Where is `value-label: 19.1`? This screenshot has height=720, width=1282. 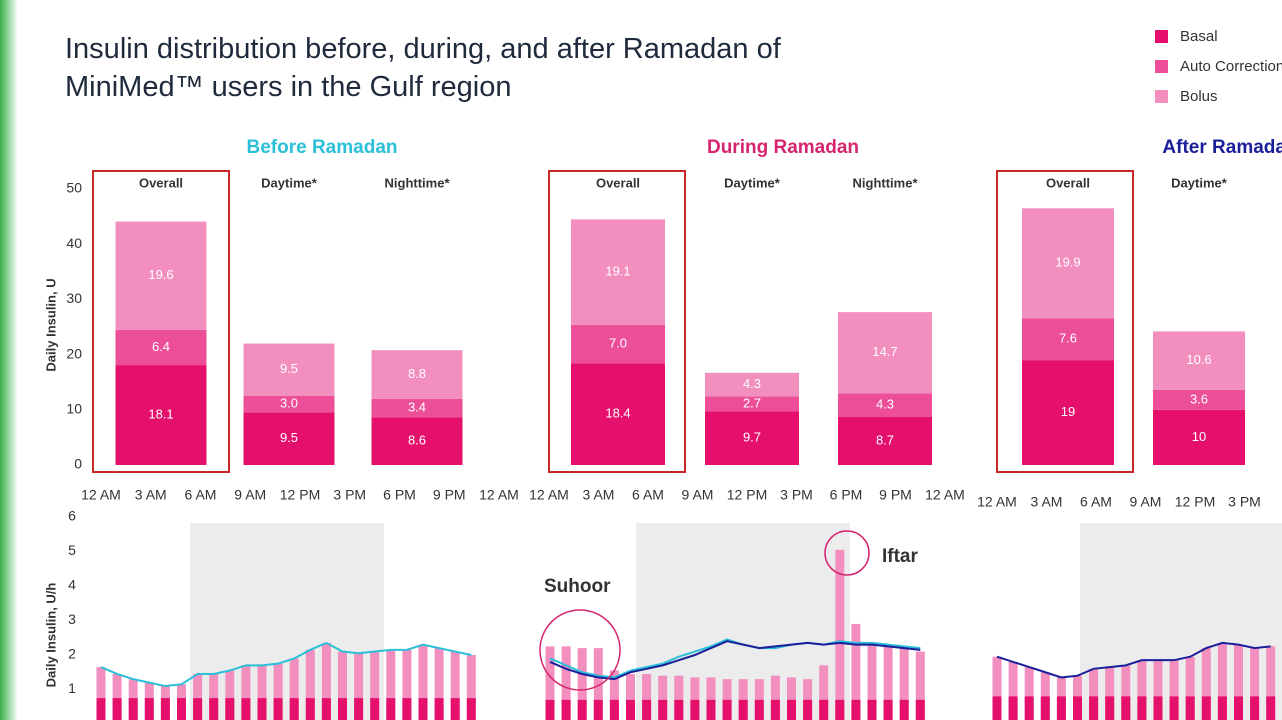 value-label: 19.1 is located at coordinates (617, 271).